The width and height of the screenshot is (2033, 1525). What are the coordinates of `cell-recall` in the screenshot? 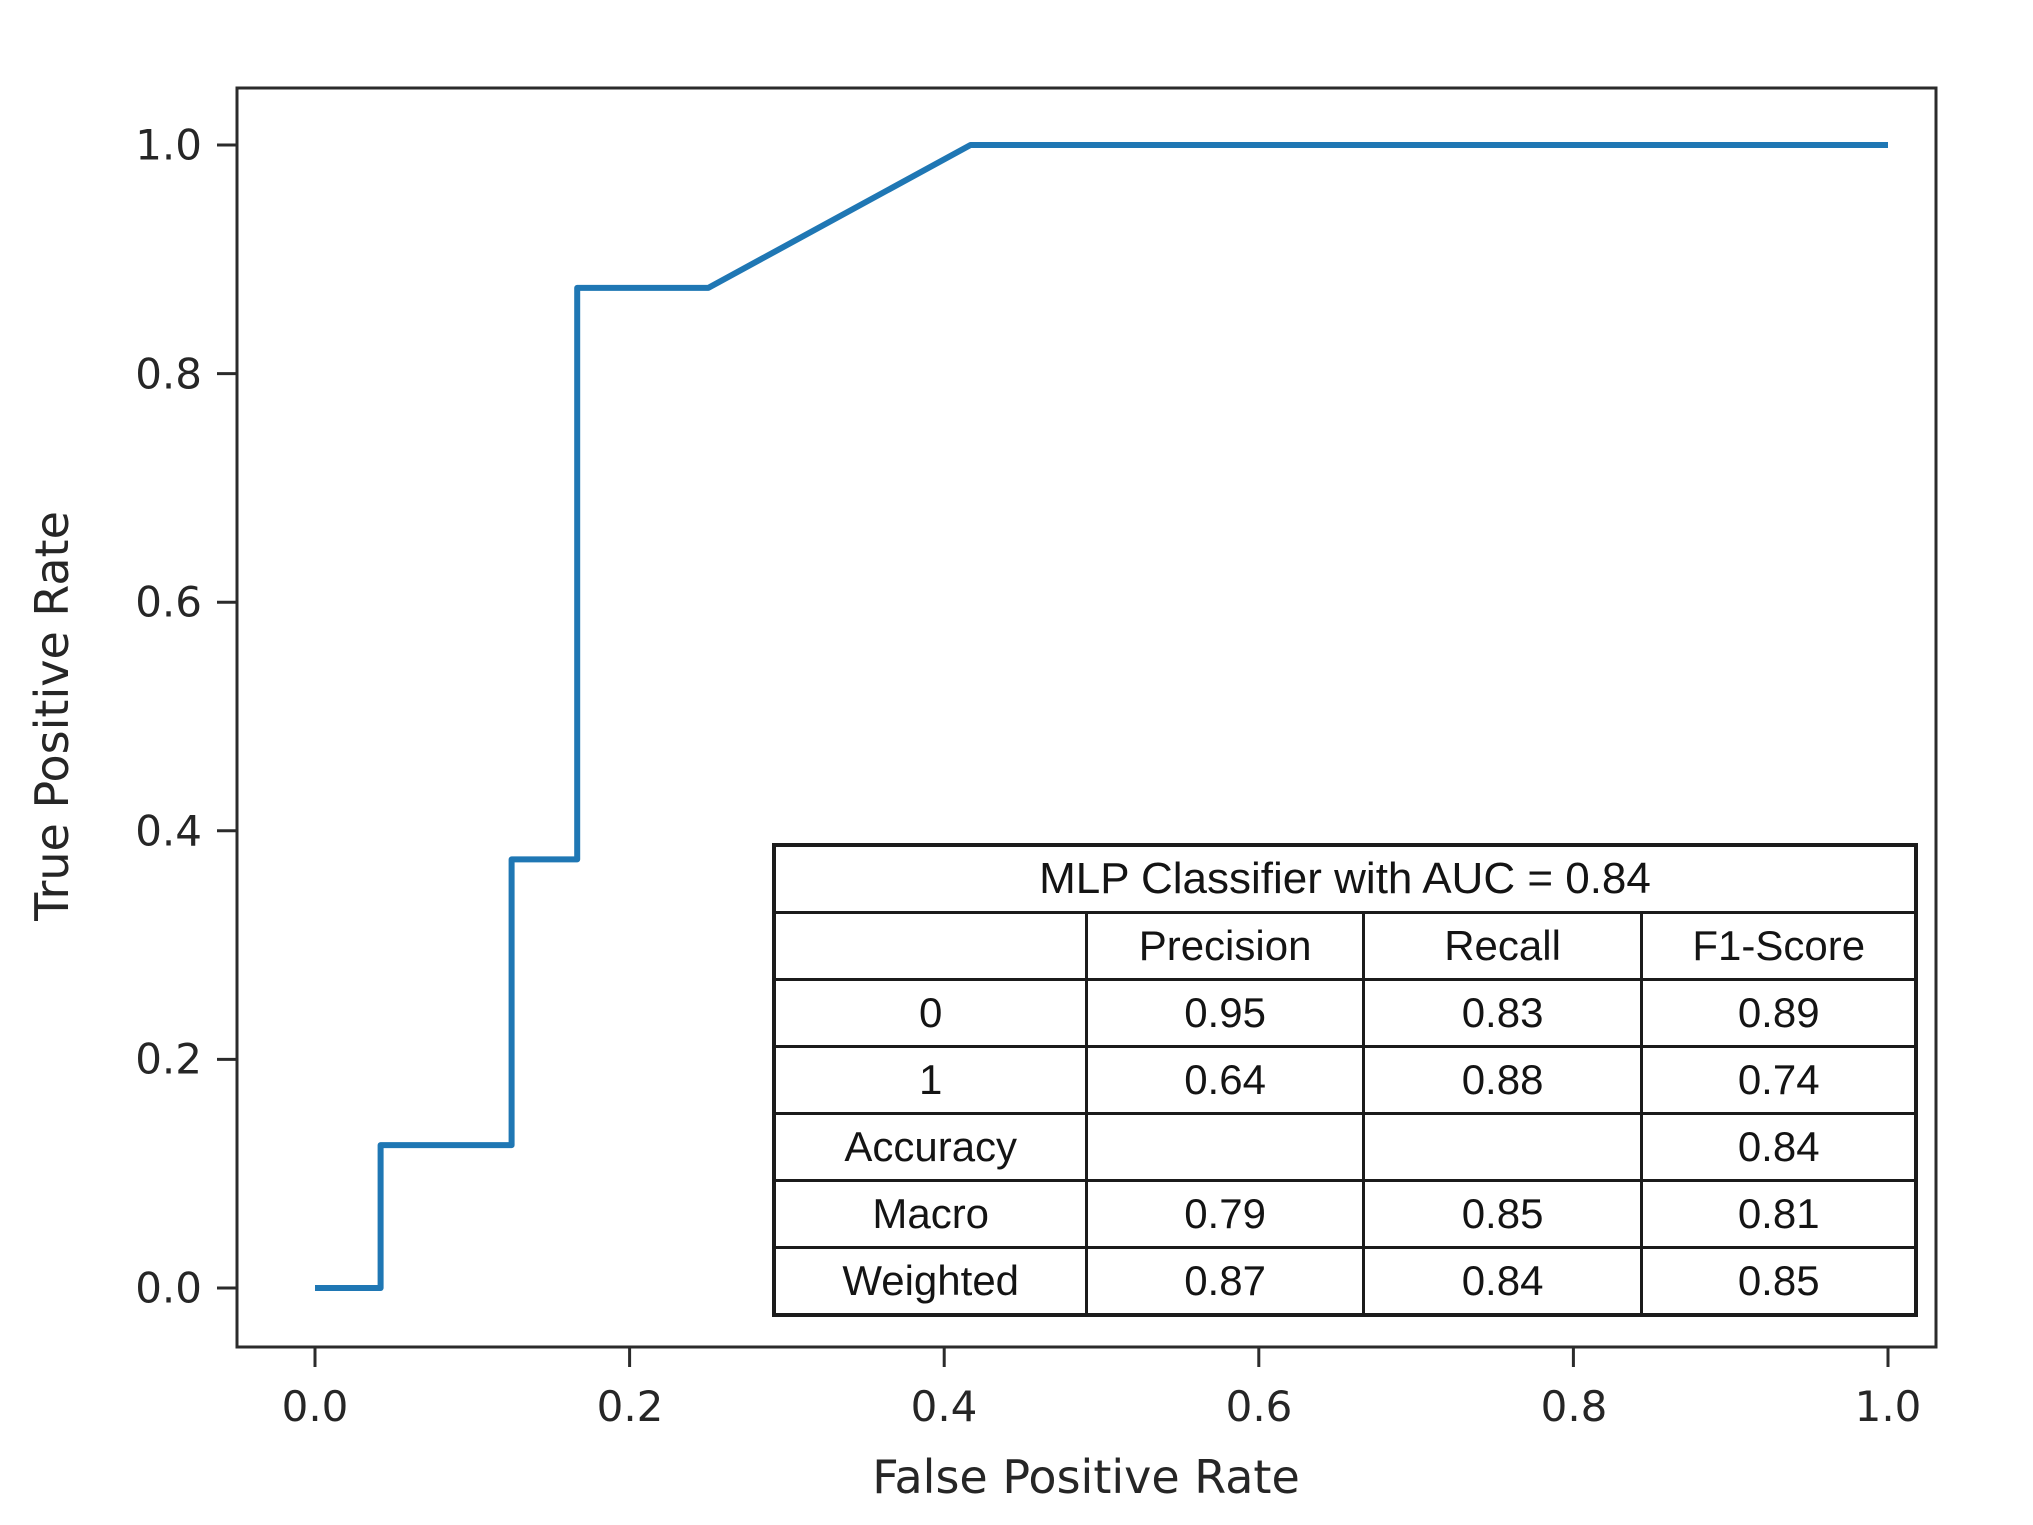 It's located at (1502, 1147).